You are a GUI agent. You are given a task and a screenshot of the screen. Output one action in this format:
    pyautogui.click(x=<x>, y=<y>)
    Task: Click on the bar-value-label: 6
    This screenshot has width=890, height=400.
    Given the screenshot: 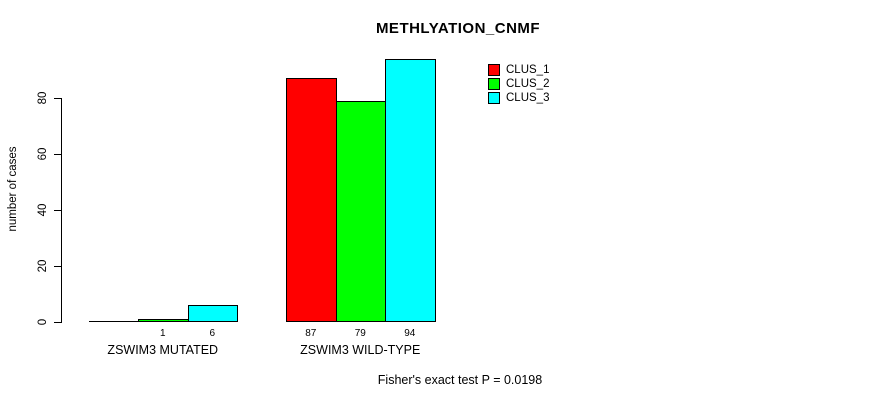 What is the action you would take?
    pyautogui.click(x=212, y=333)
    